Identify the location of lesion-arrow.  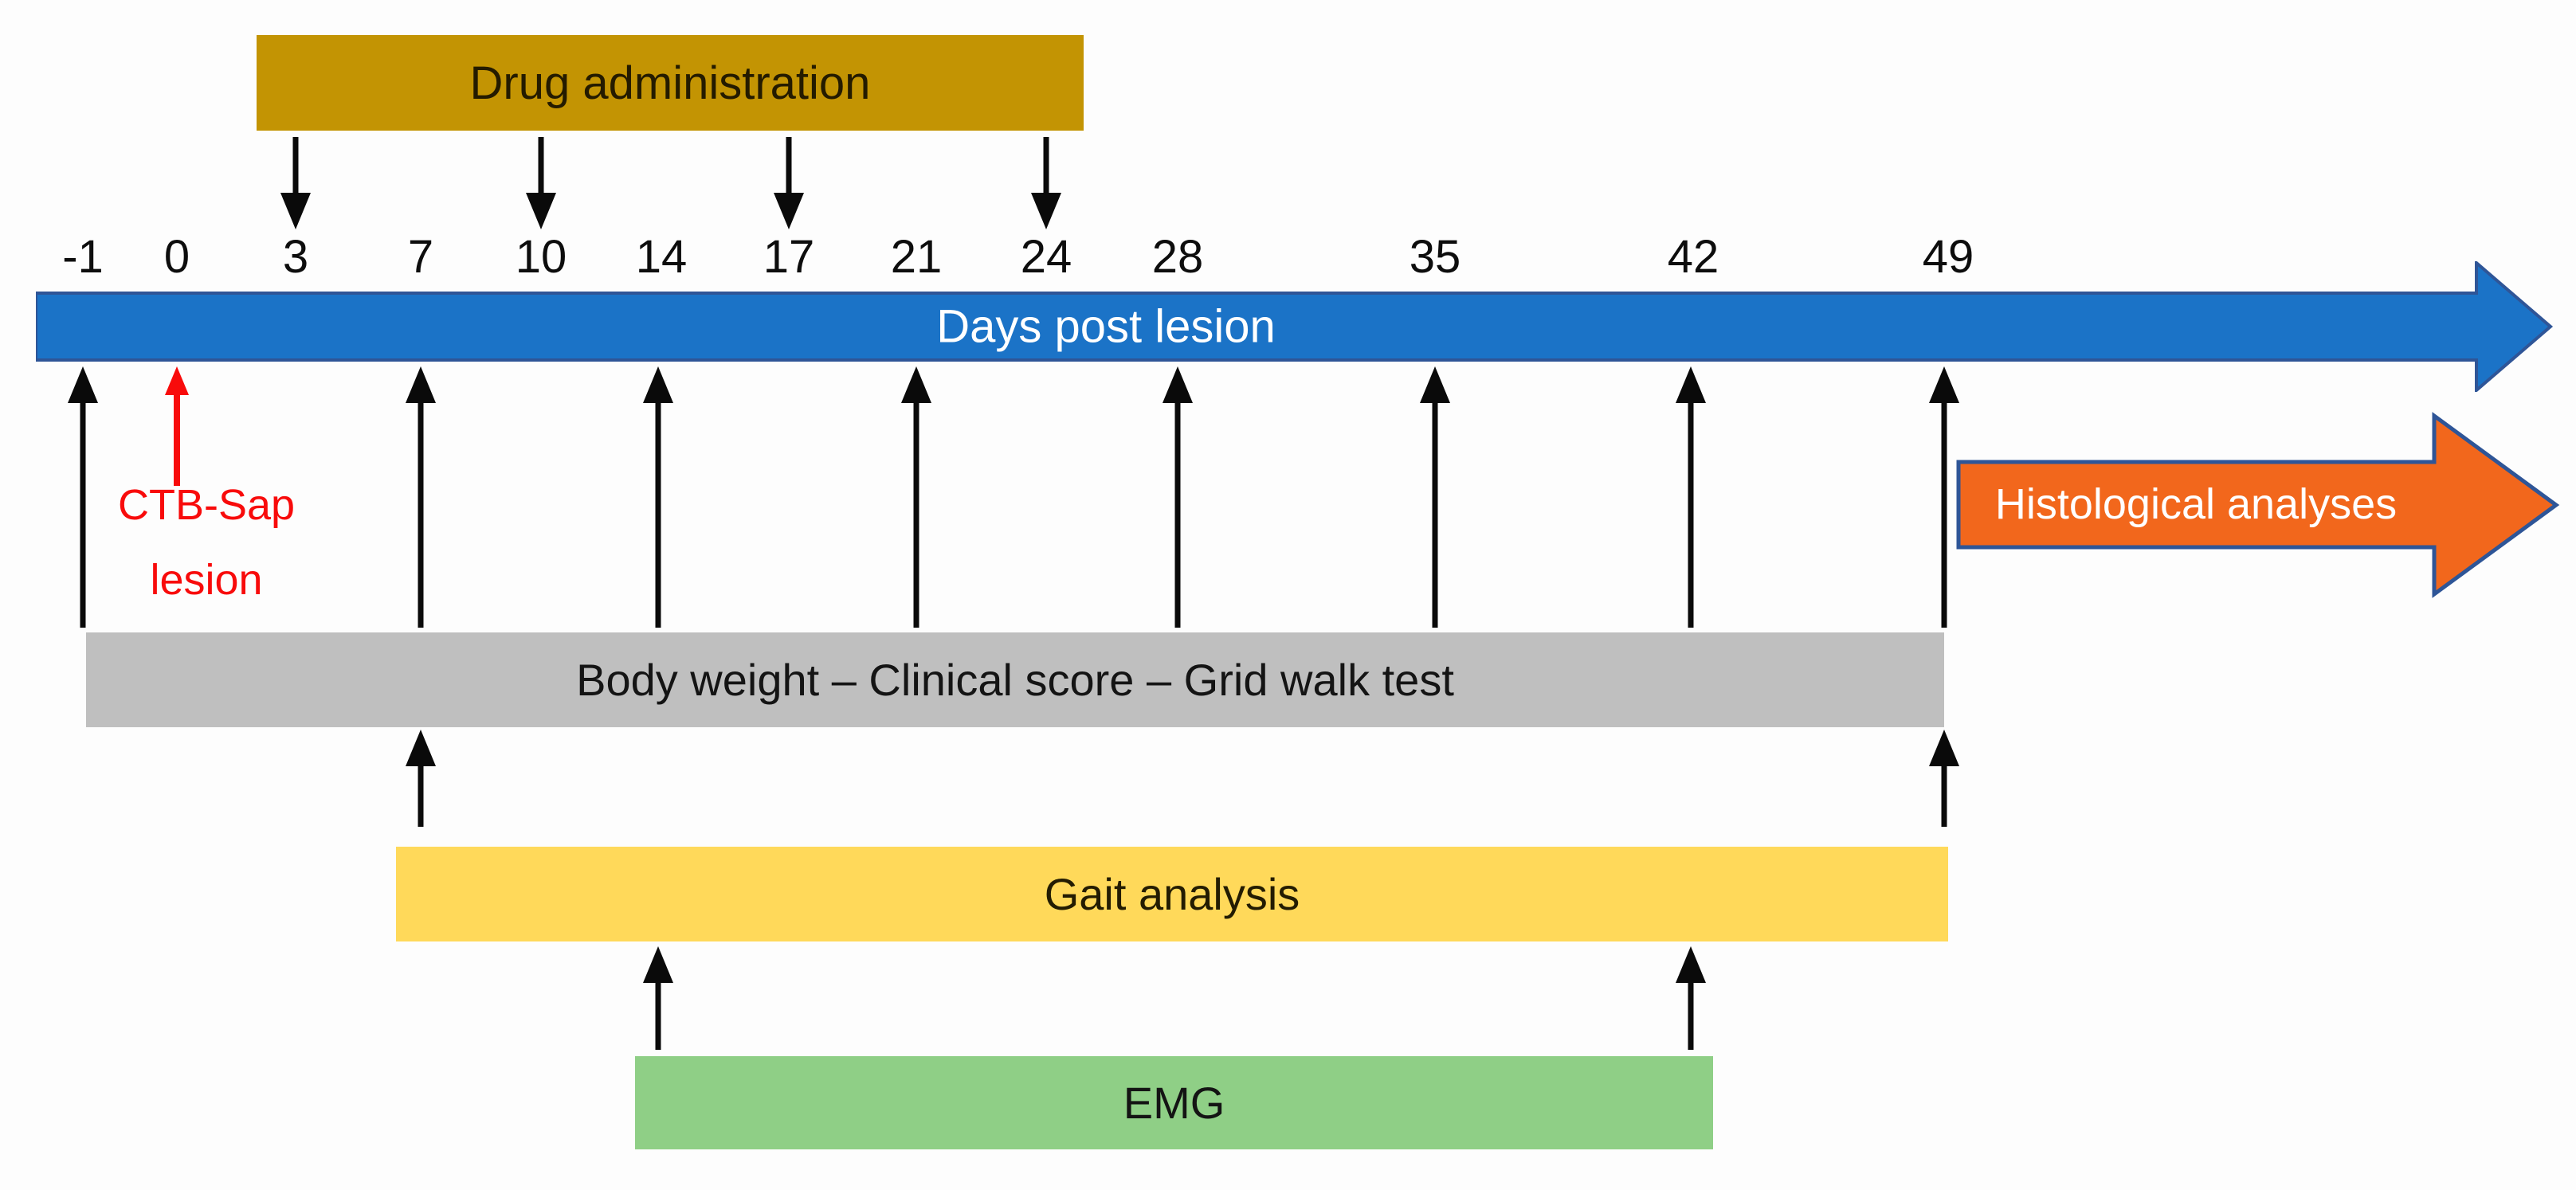
(177, 426).